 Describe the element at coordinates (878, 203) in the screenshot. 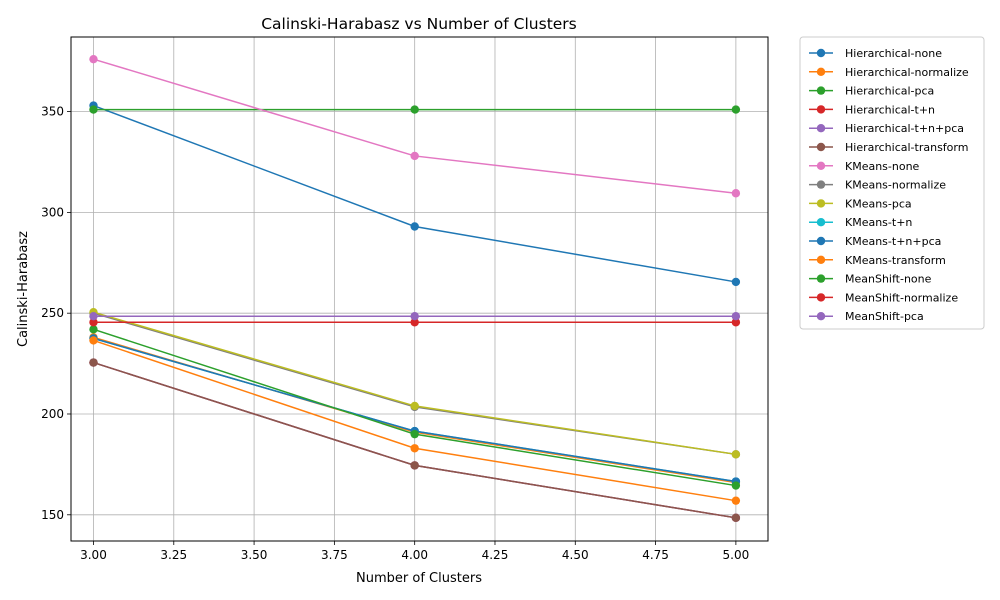

I see `legend-label: KMeans-pca` at that location.